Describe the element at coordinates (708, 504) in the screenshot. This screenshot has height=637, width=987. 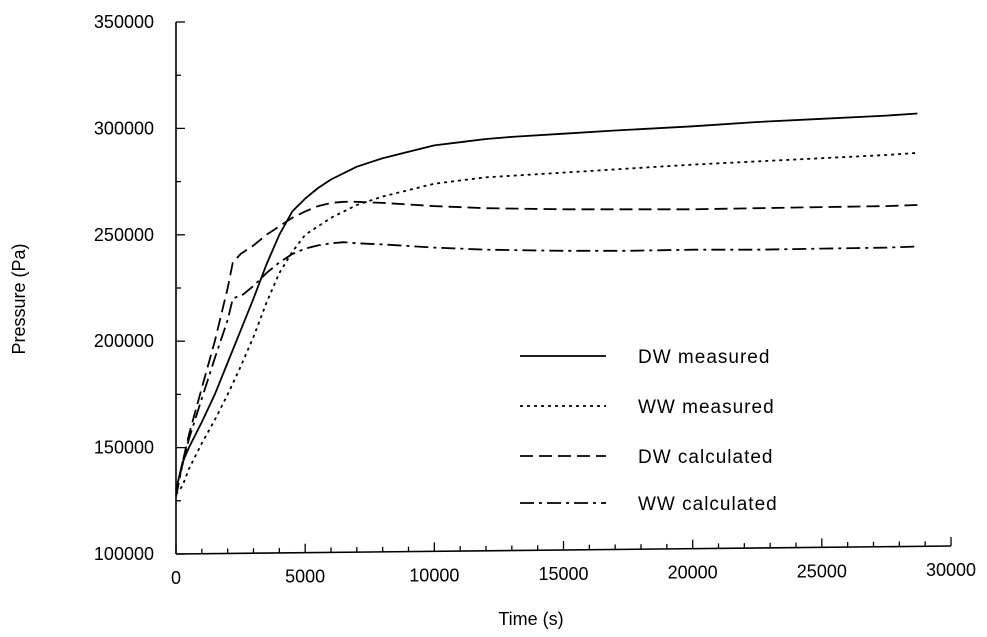
I see `legend-label-4: WW calculated` at that location.